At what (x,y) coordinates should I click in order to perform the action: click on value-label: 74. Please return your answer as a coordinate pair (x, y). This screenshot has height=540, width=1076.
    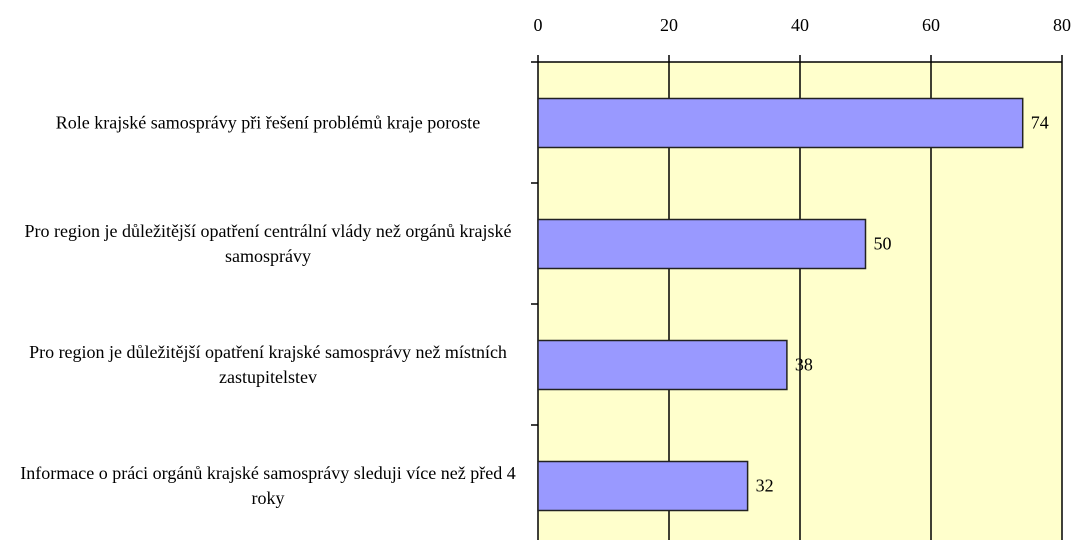
    Looking at the image, I should click on (1040, 123).